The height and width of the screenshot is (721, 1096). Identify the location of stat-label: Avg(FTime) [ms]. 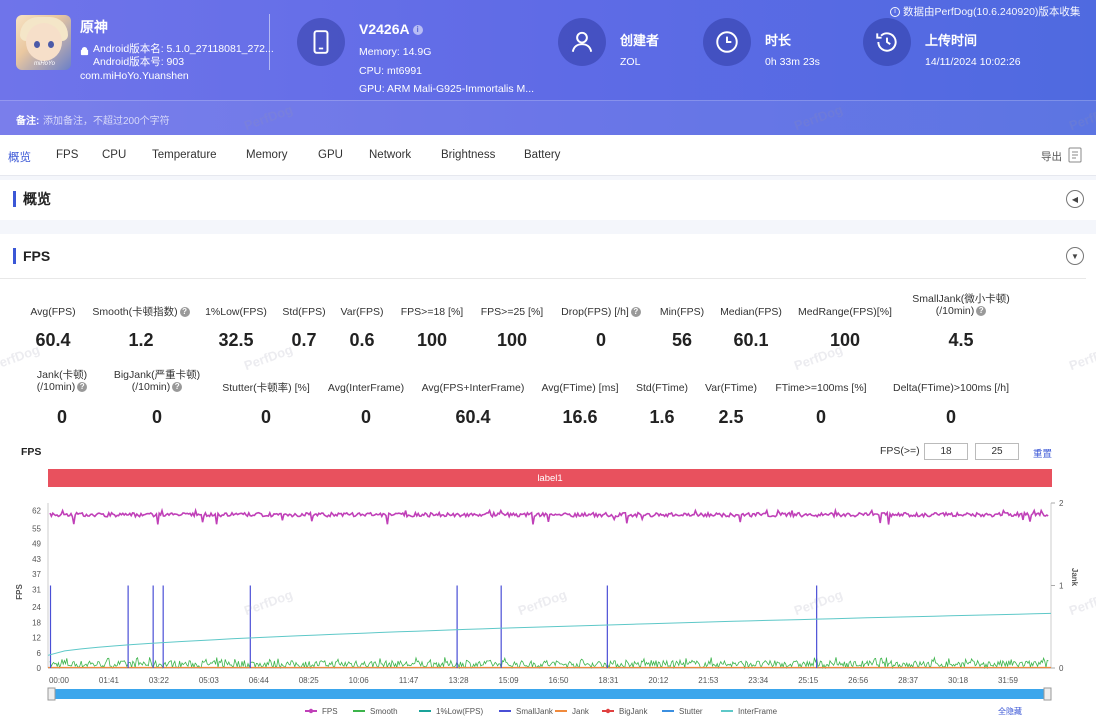
(580, 388).